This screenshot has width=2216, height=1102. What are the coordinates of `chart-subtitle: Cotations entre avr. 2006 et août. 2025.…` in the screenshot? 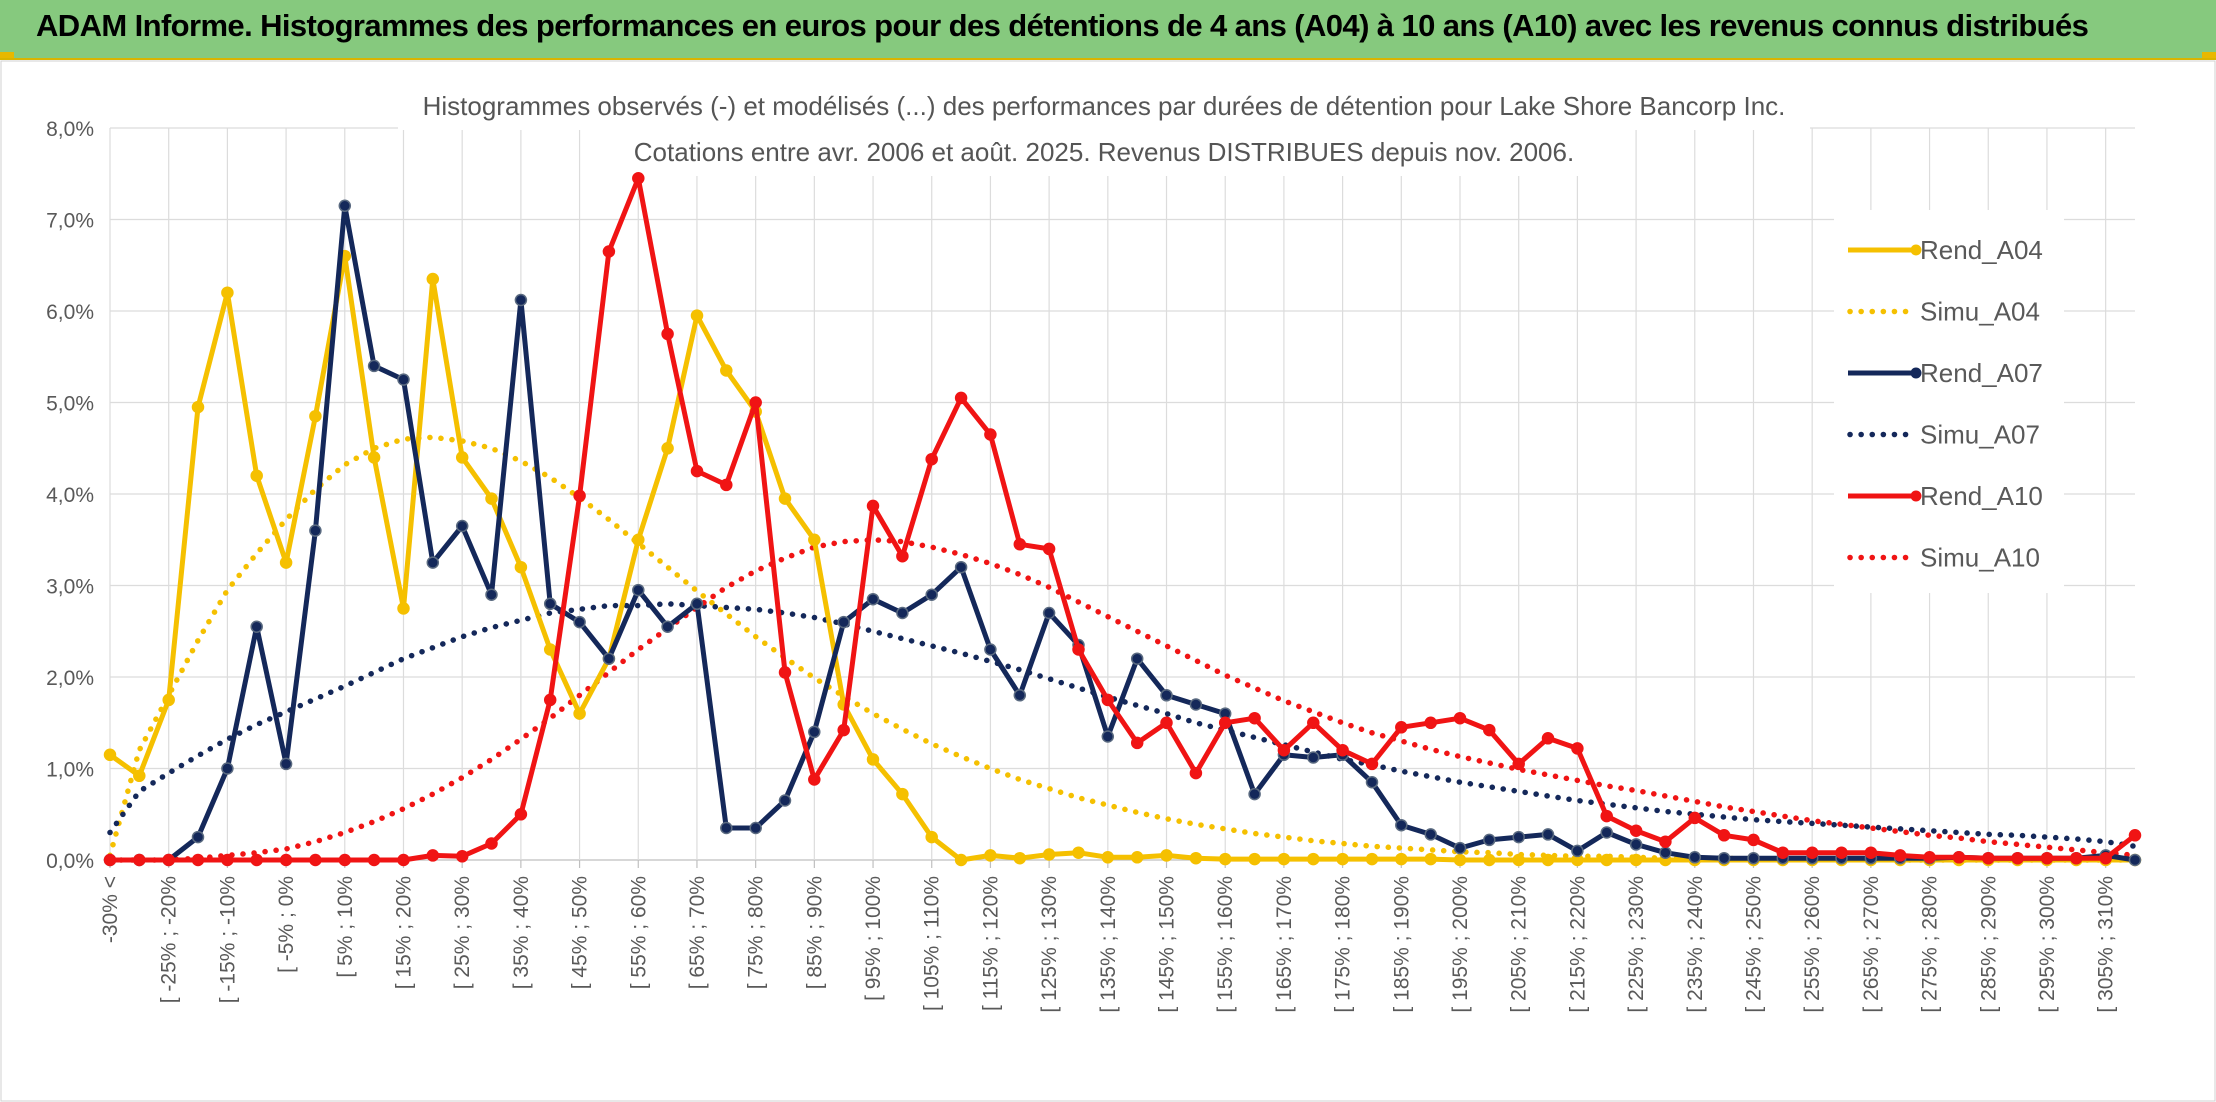 It's located at (1104, 152).